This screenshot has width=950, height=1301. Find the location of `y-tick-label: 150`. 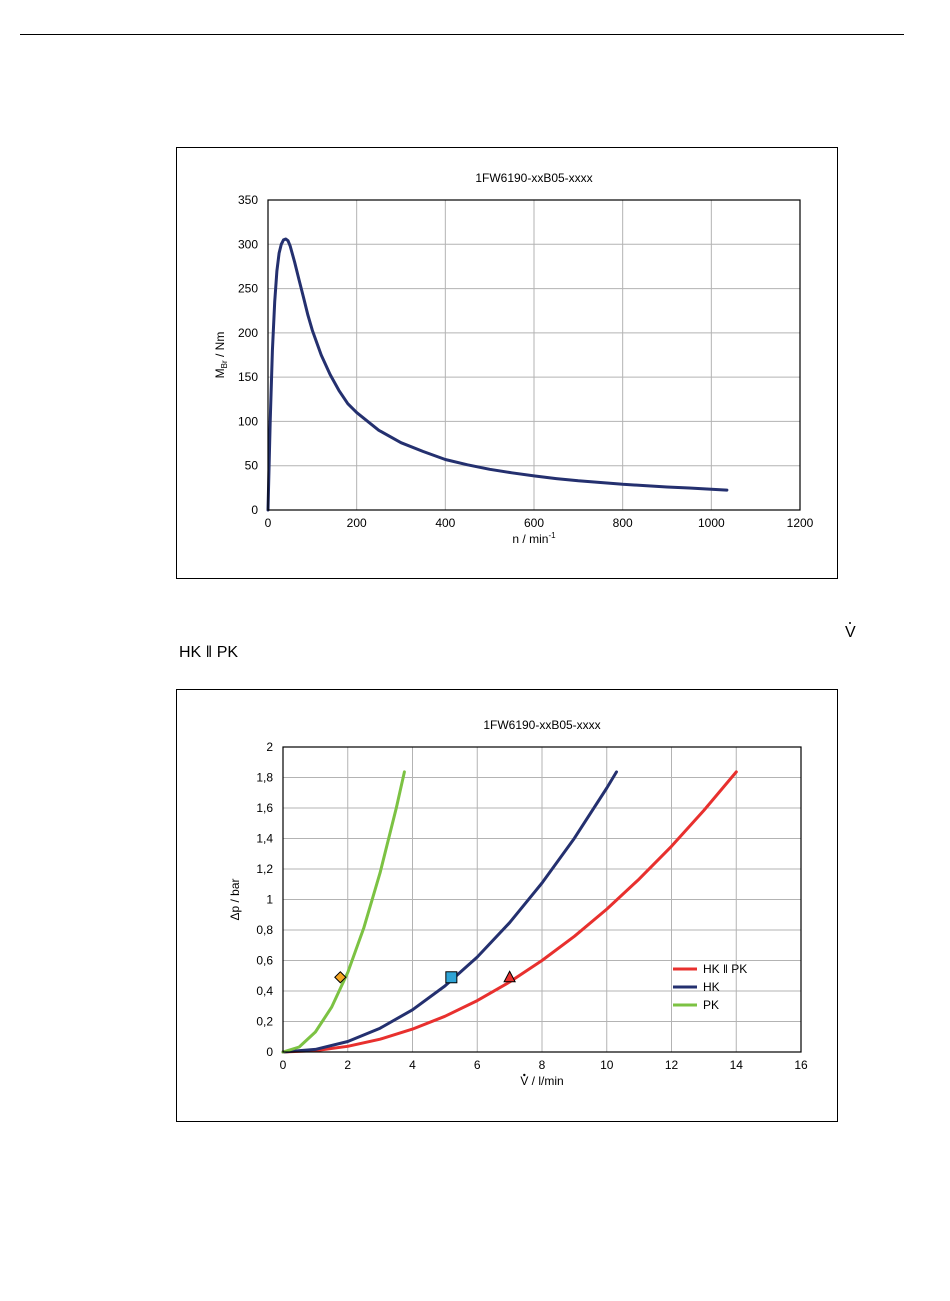

y-tick-label: 150 is located at coordinates (248, 377).